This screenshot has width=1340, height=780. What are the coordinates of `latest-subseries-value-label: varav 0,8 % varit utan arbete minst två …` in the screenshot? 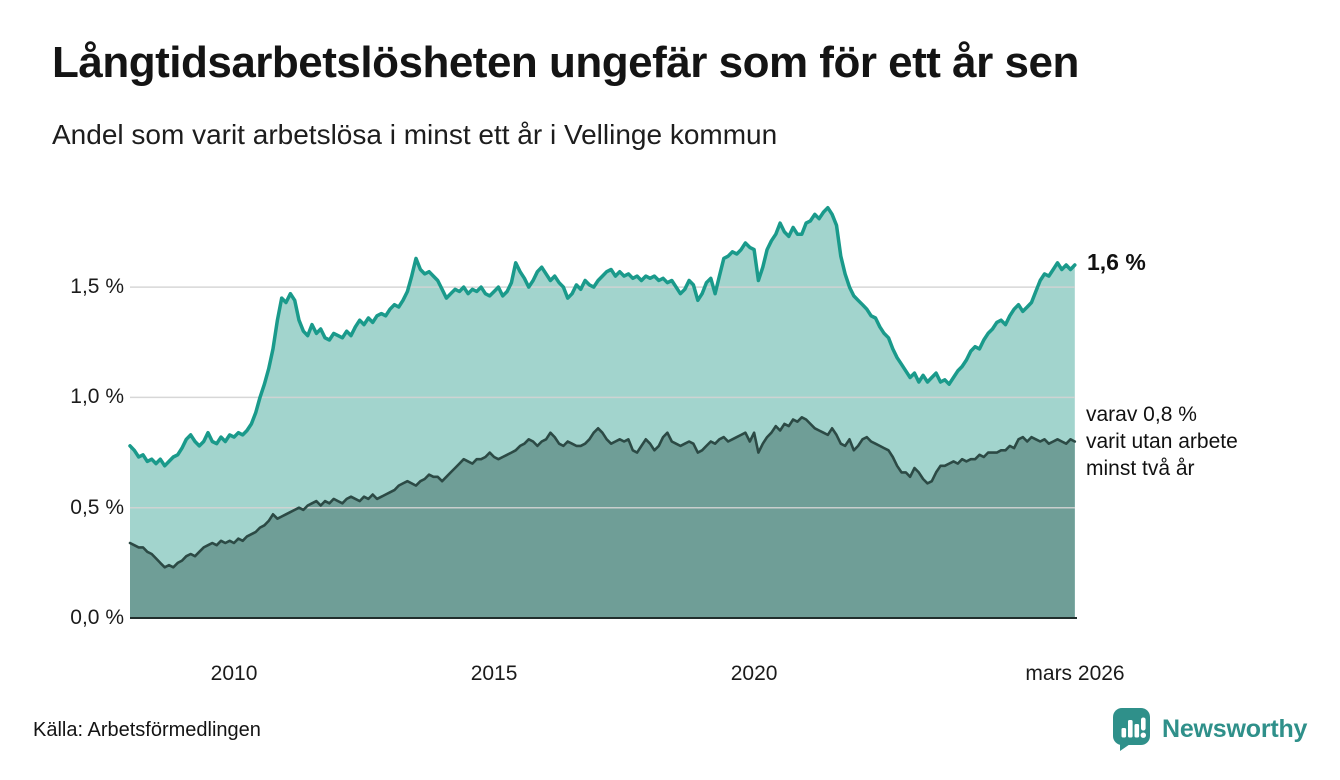 It's located at (1162, 441).